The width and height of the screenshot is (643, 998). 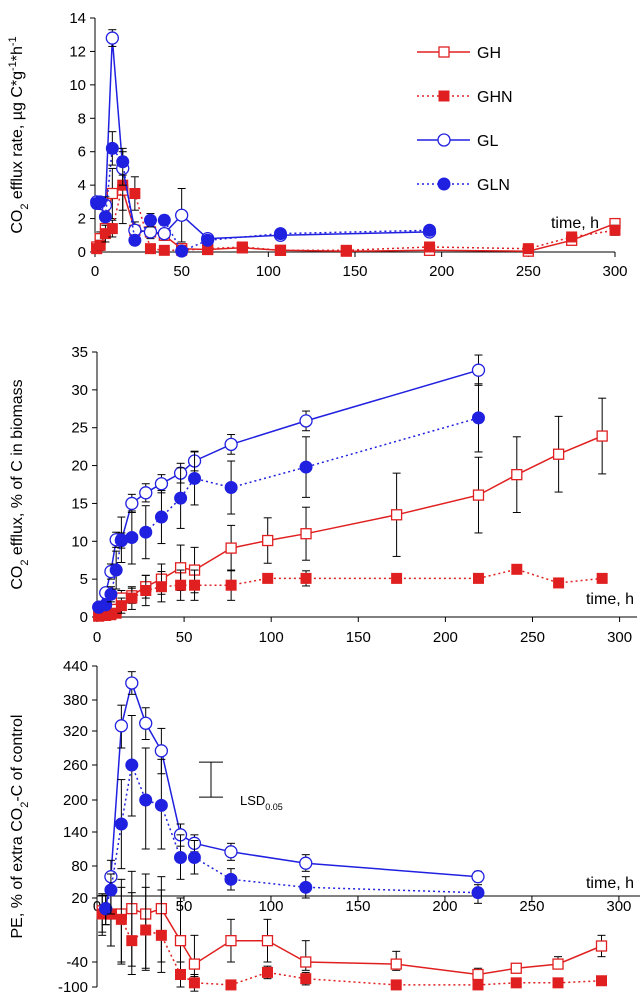 I want to click on y-axis-label-part: efflux rate, µg C*g, so click(x=17, y=137).